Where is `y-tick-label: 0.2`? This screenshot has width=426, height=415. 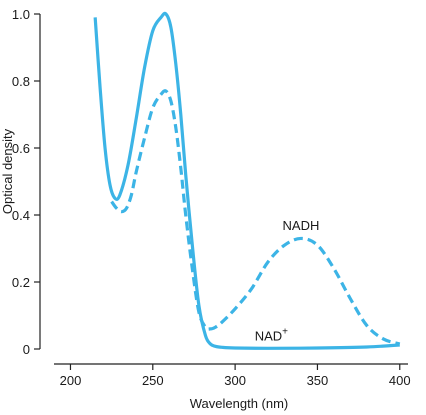
y-tick-label: 0.2 is located at coordinates (21, 282).